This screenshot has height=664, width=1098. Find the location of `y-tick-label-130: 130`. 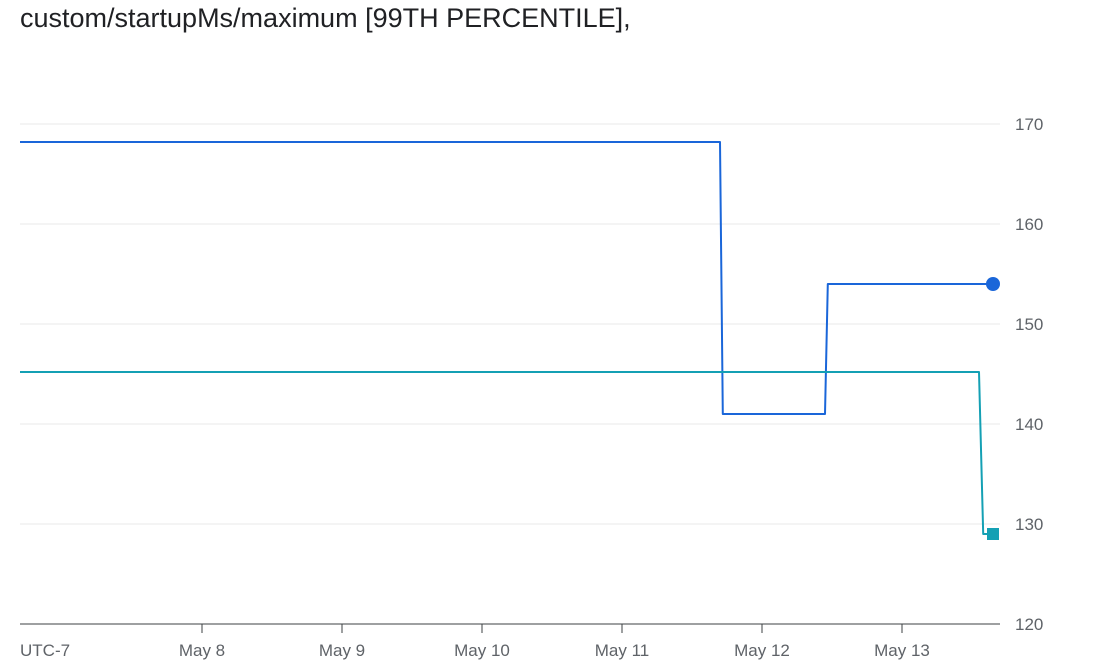

y-tick-label-130: 130 is located at coordinates (1029, 524).